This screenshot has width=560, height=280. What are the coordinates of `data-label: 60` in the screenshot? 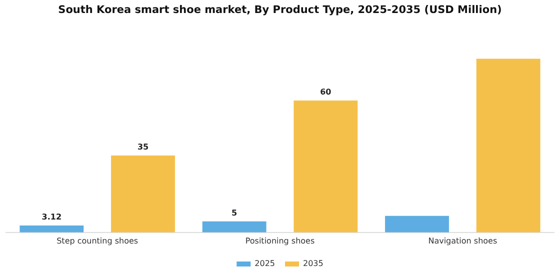 It's located at (326, 92).